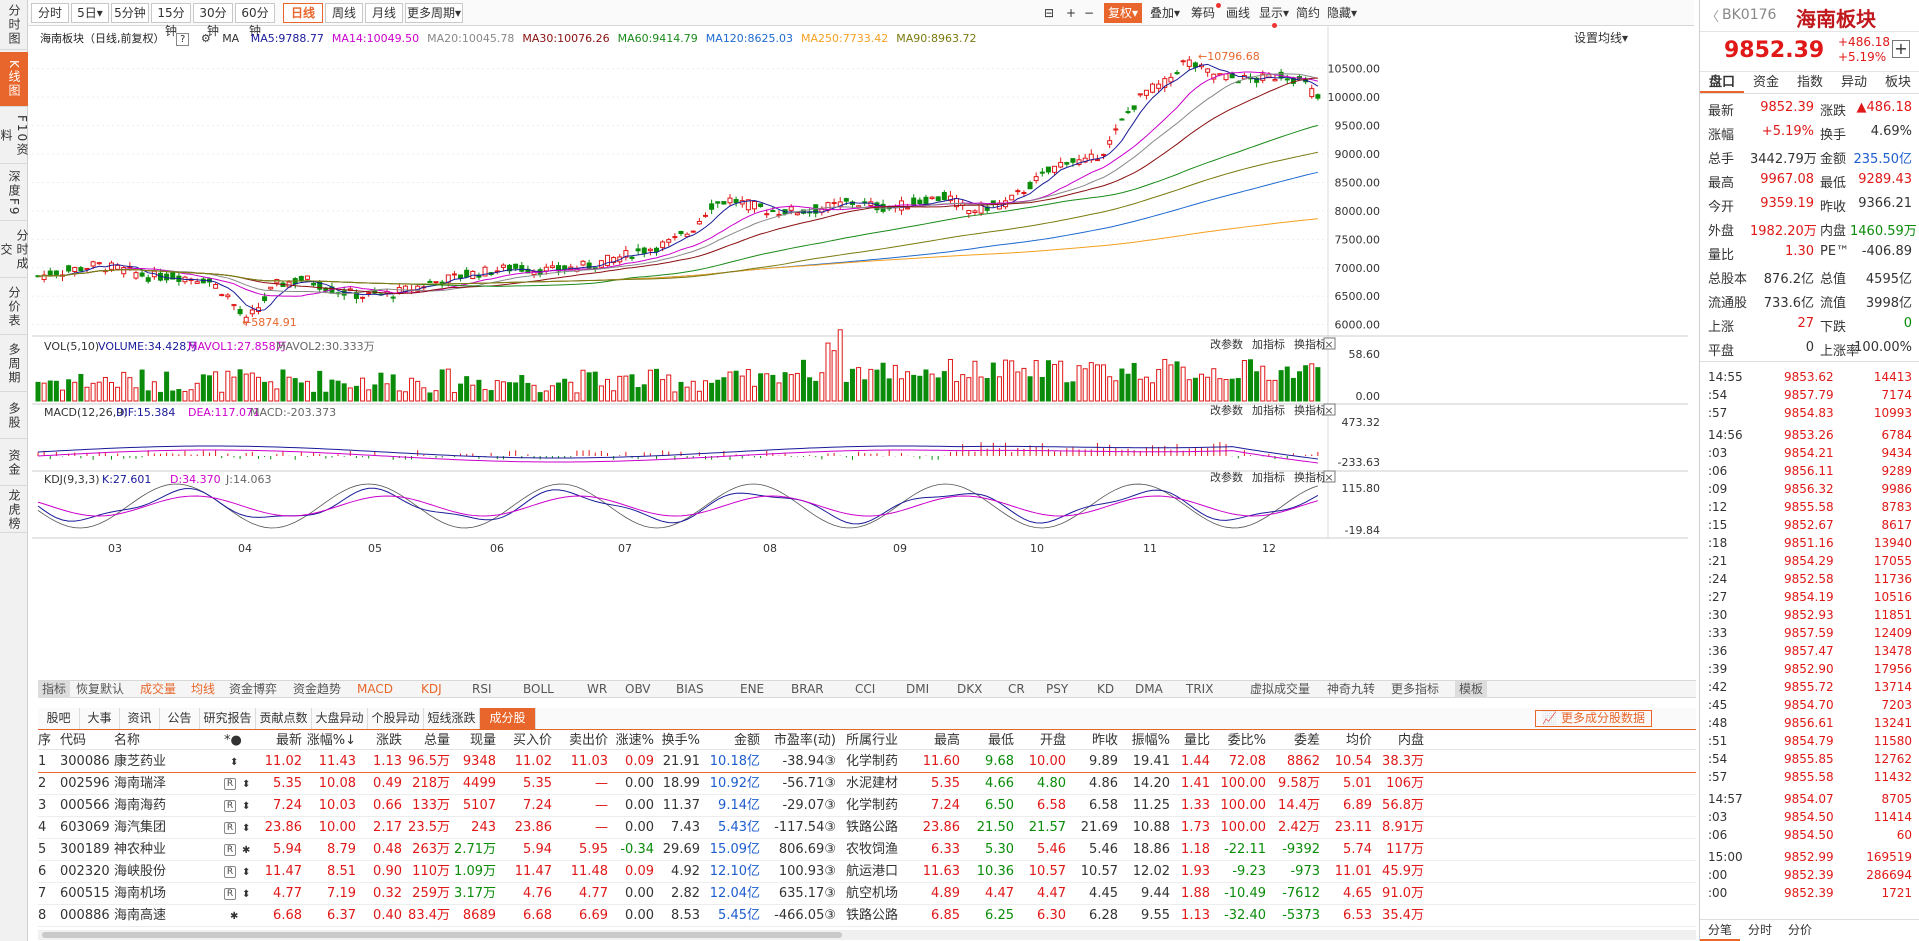  What do you see at coordinates (1000, 740) in the screenshot?
I see `col-header-17: 最低` at bounding box center [1000, 740].